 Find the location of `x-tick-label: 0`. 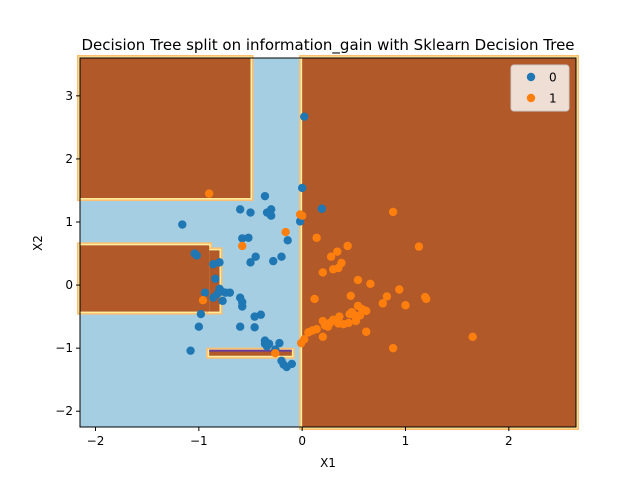

x-tick-label: 0 is located at coordinates (302, 441).